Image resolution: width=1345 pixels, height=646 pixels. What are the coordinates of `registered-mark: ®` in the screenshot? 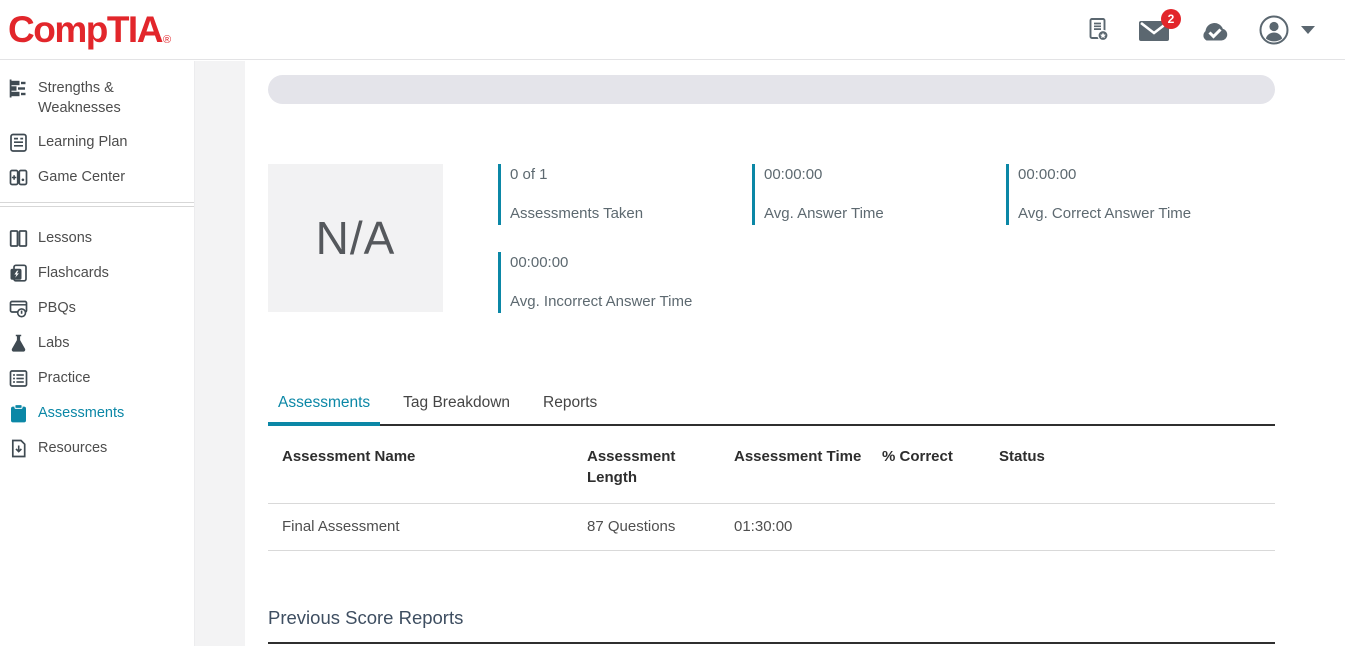 It's located at (166, 40).